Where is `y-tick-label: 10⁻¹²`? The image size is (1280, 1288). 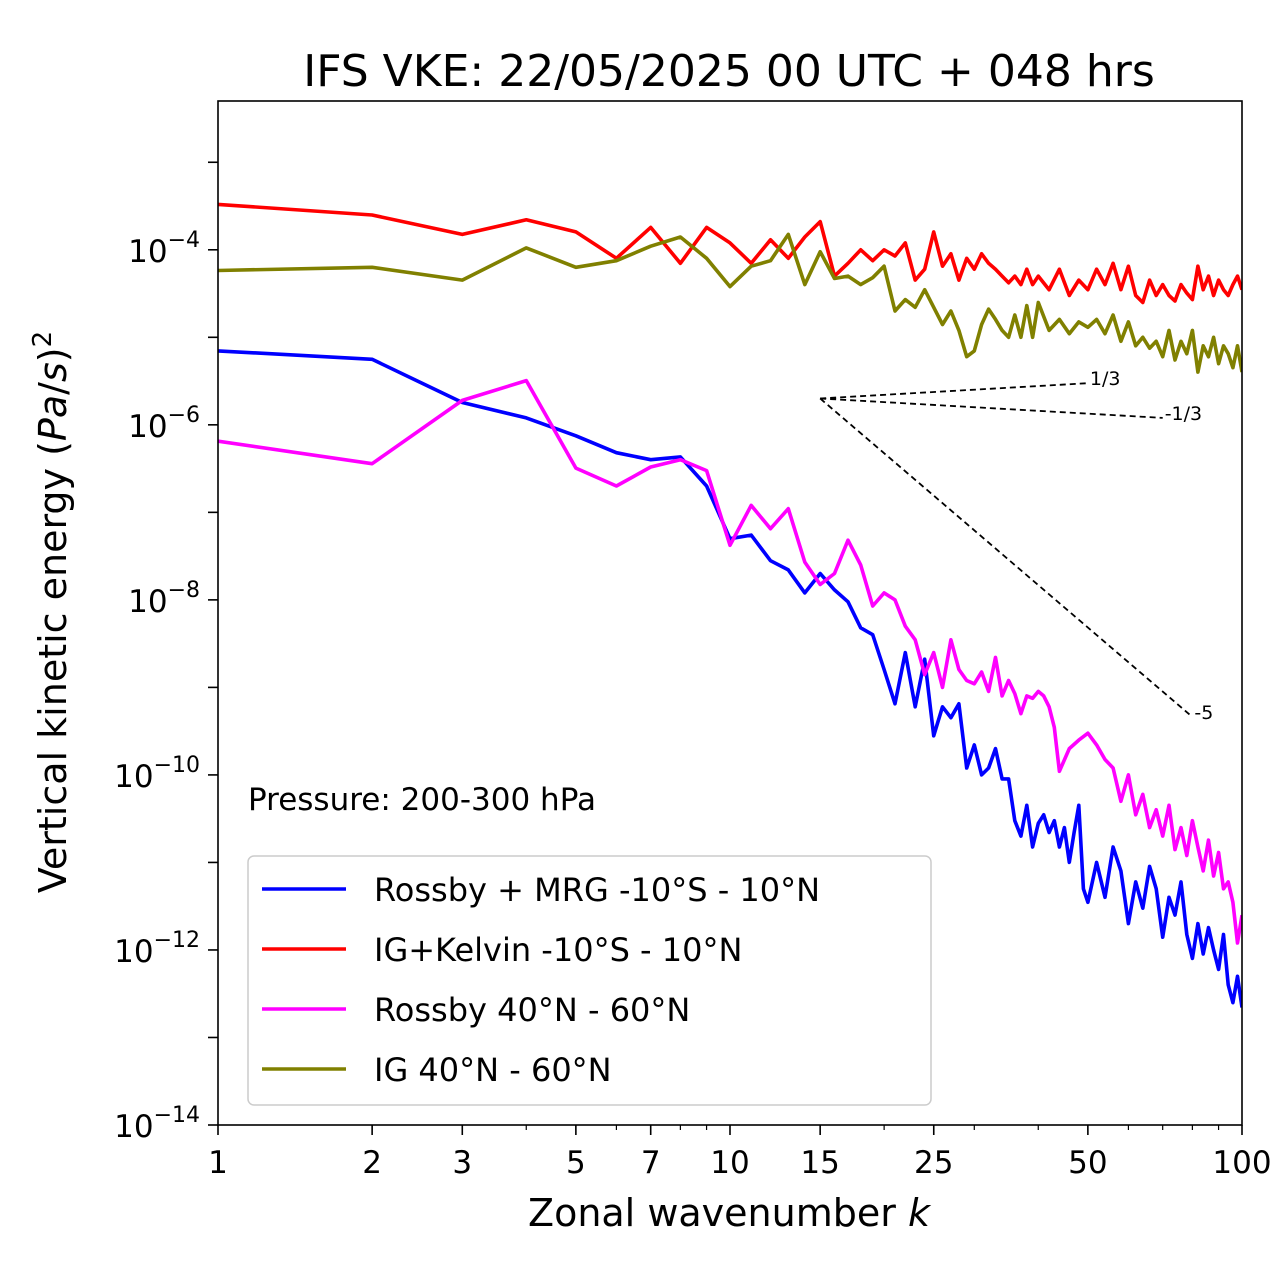 y-tick-label: 10⁻¹² is located at coordinates (157, 949).